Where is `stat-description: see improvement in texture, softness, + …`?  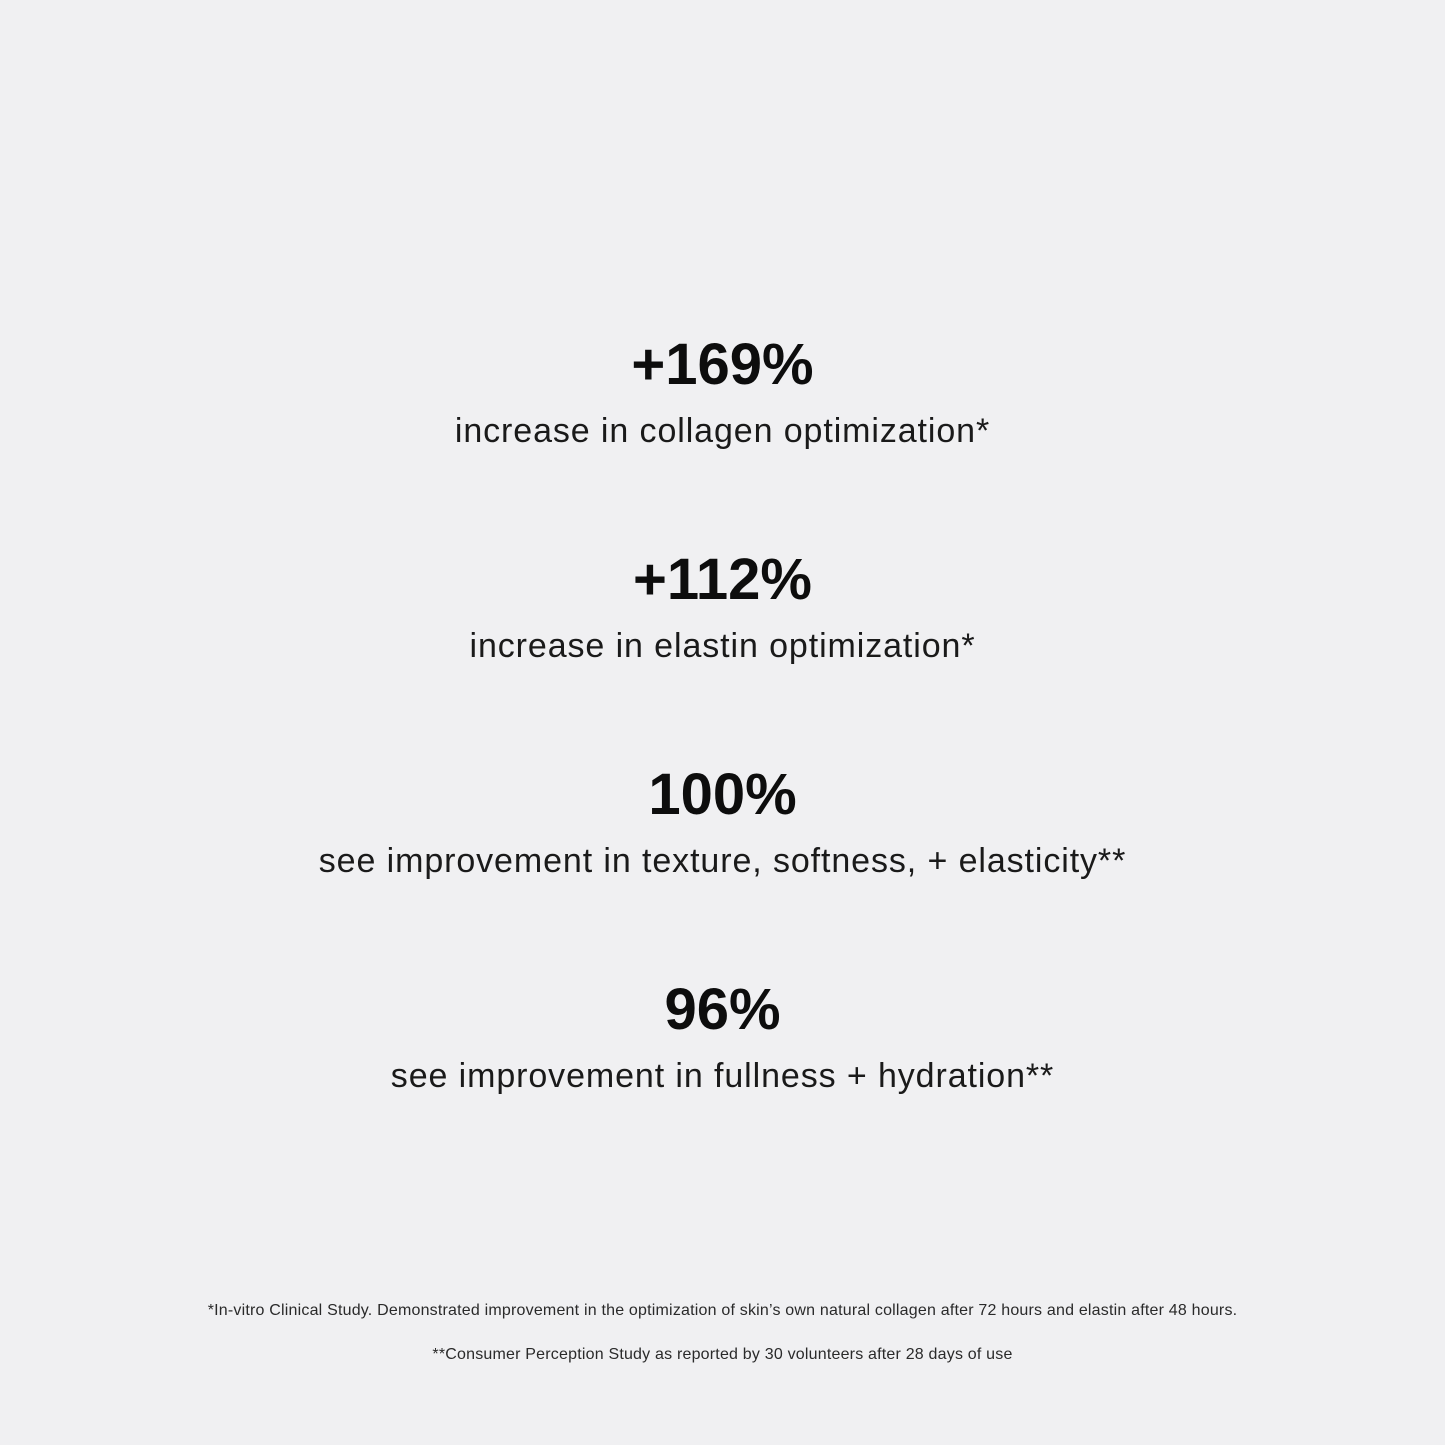 stat-description: see improvement in texture, softness, + … is located at coordinates (722, 861).